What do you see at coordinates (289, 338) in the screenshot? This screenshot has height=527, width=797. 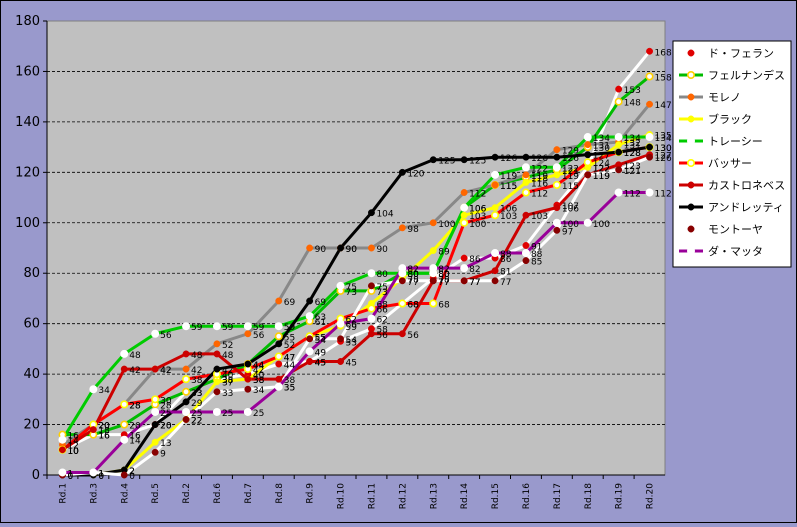 I see `data-label: 55` at bounding box center [289, 338].